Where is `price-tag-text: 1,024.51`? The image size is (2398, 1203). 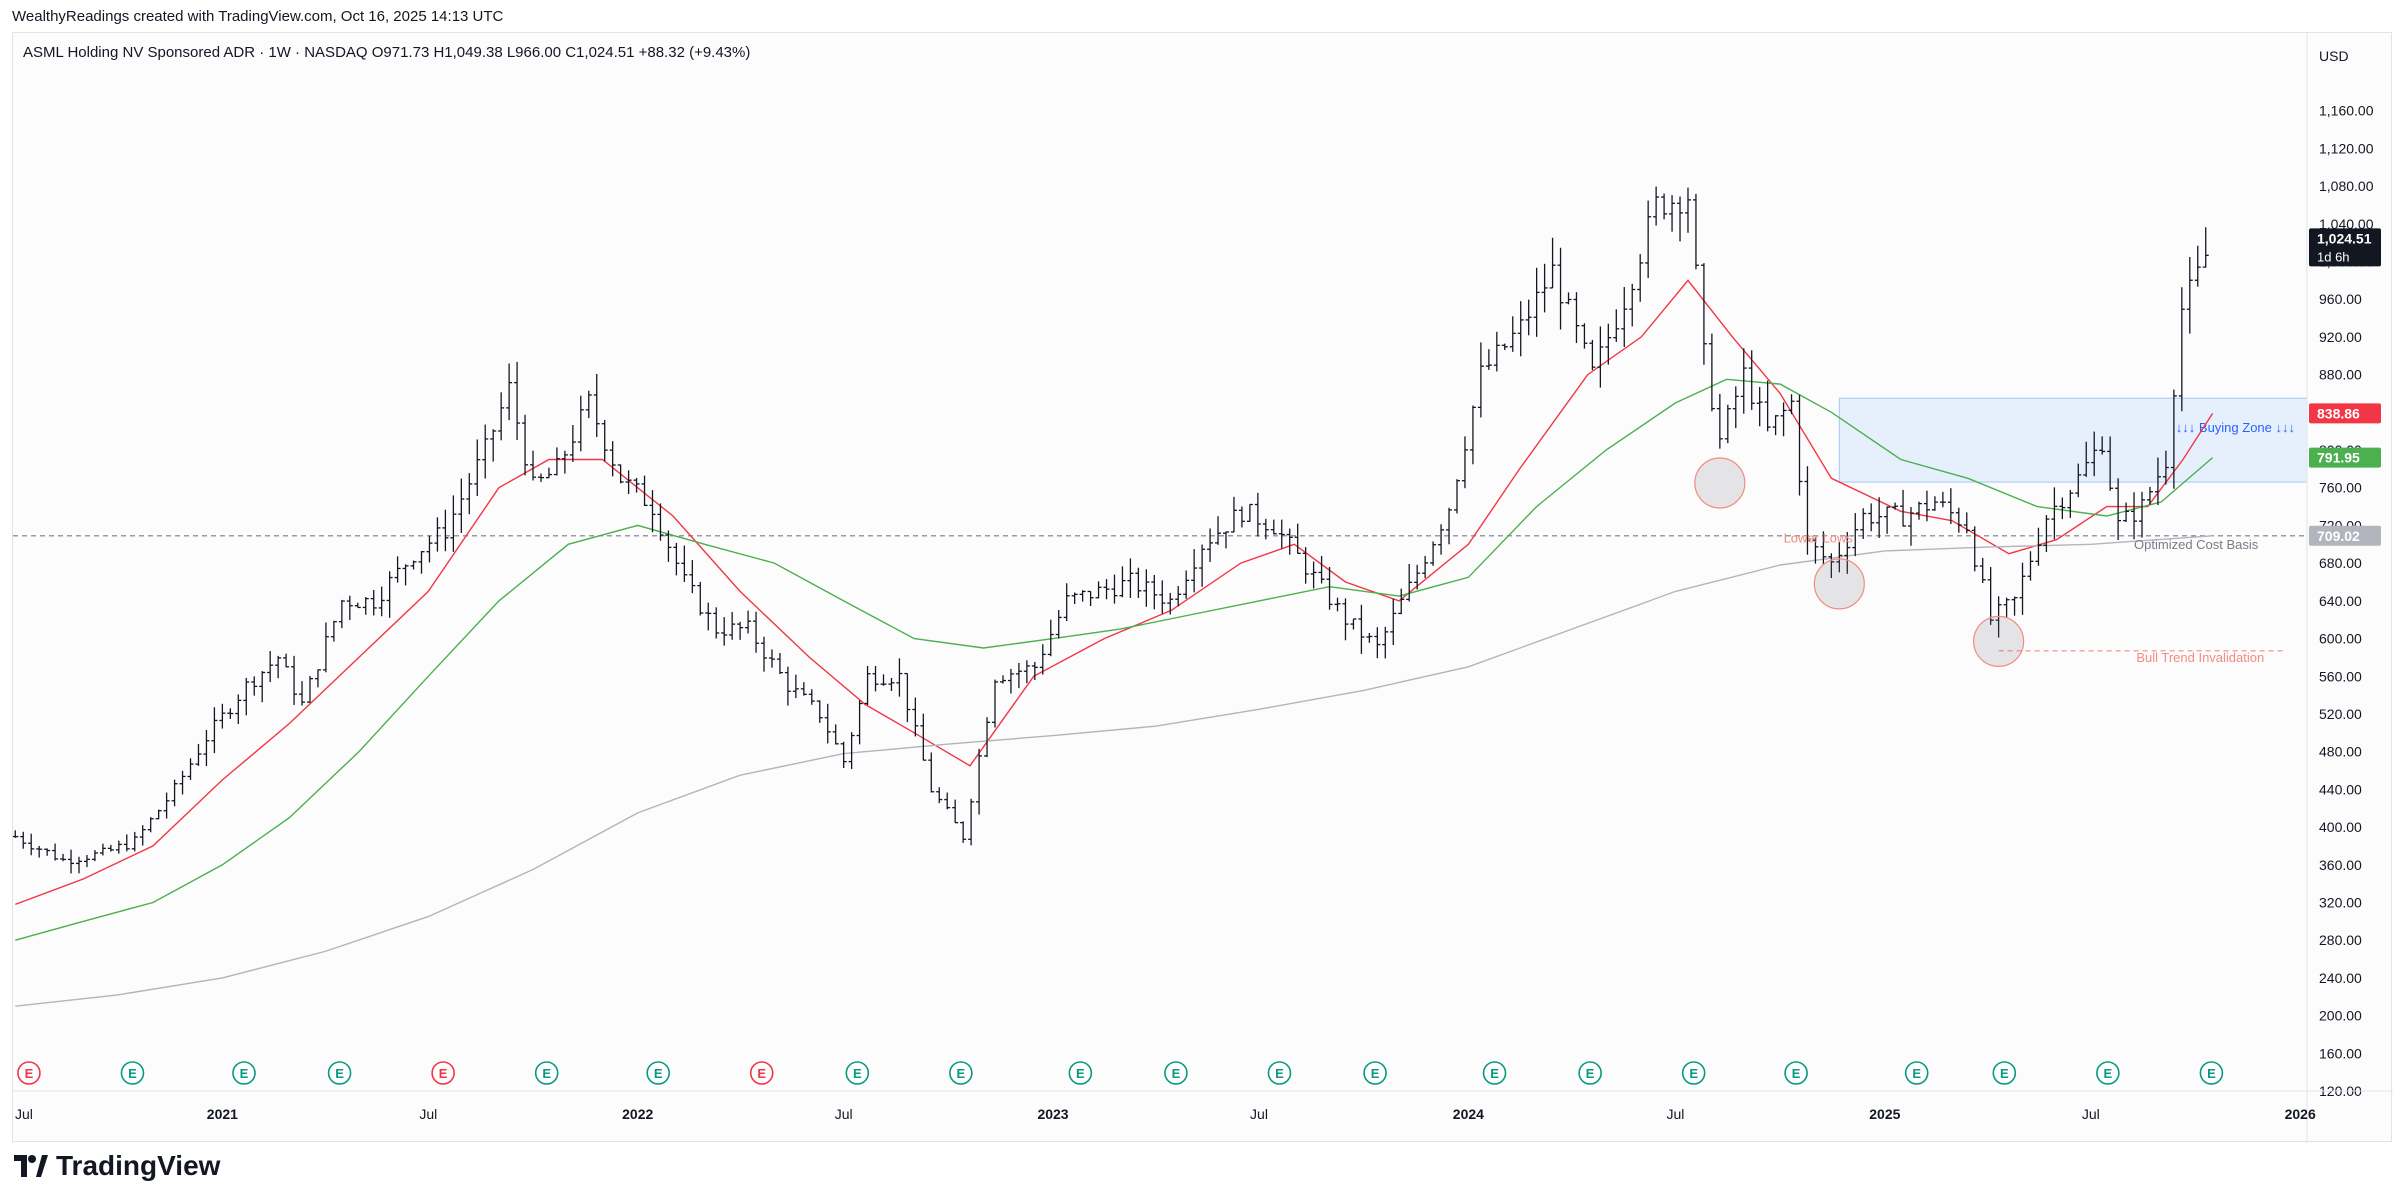
price-tag-text: 1,024.51 is located at coordinates (2344, 238).